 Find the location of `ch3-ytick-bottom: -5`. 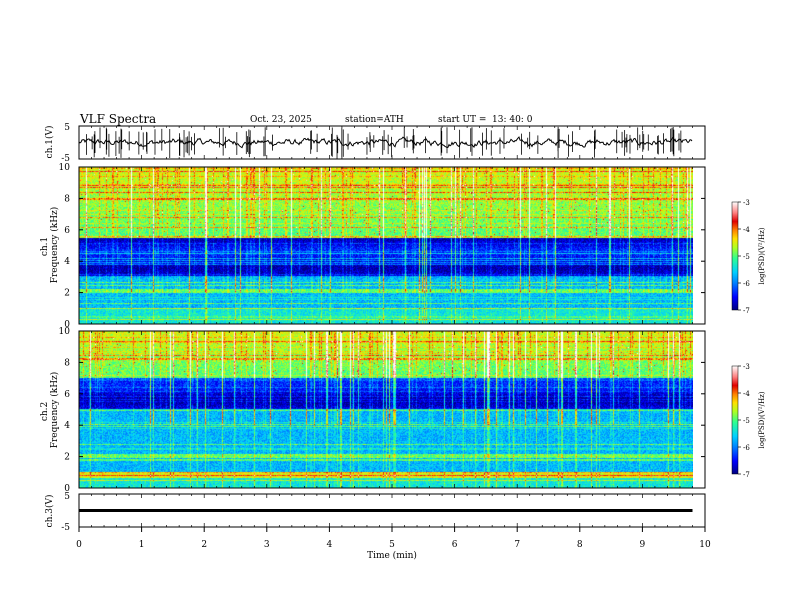

ch3-ytick-bottom: -5 is located at coordinates (65, 528).